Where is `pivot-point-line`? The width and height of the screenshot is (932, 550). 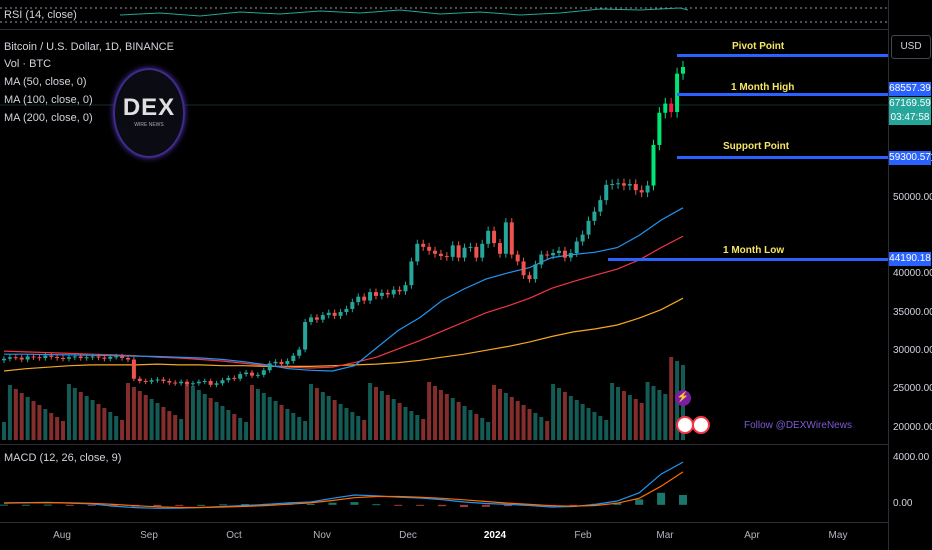 pivot-point-line is located at coordinates (782, 55).